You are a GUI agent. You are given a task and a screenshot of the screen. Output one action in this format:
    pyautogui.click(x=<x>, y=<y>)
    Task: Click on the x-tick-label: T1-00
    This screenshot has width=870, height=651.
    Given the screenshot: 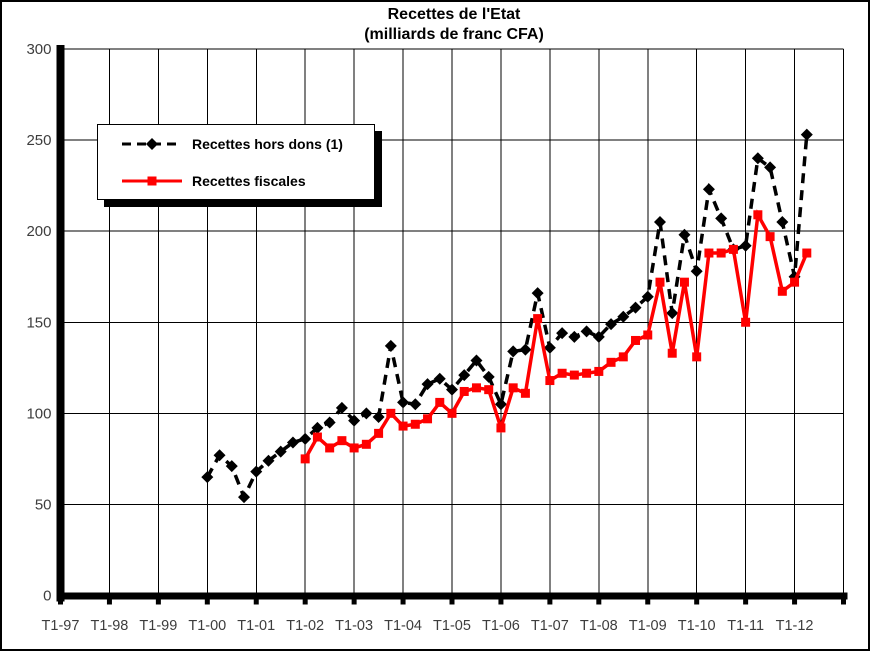 What is the action you would take?
    pyautogui.click(x=207, y=626)
    